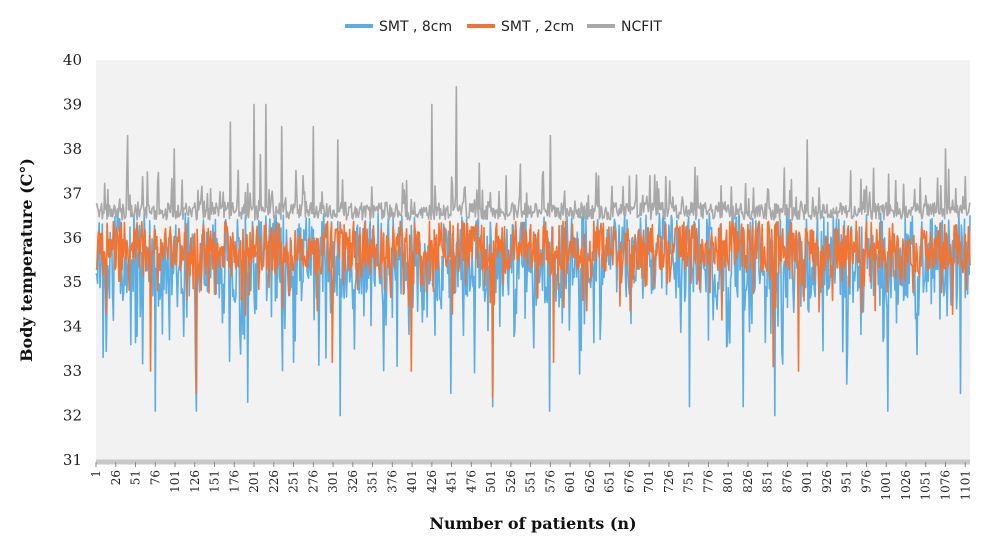 Image resolution: width=1000 pixels, height=559 pixels. What do you see at coordinates (294, 481) in the screenshot?
I see `x-tick-label: 251` at bounding box center [294, 481].